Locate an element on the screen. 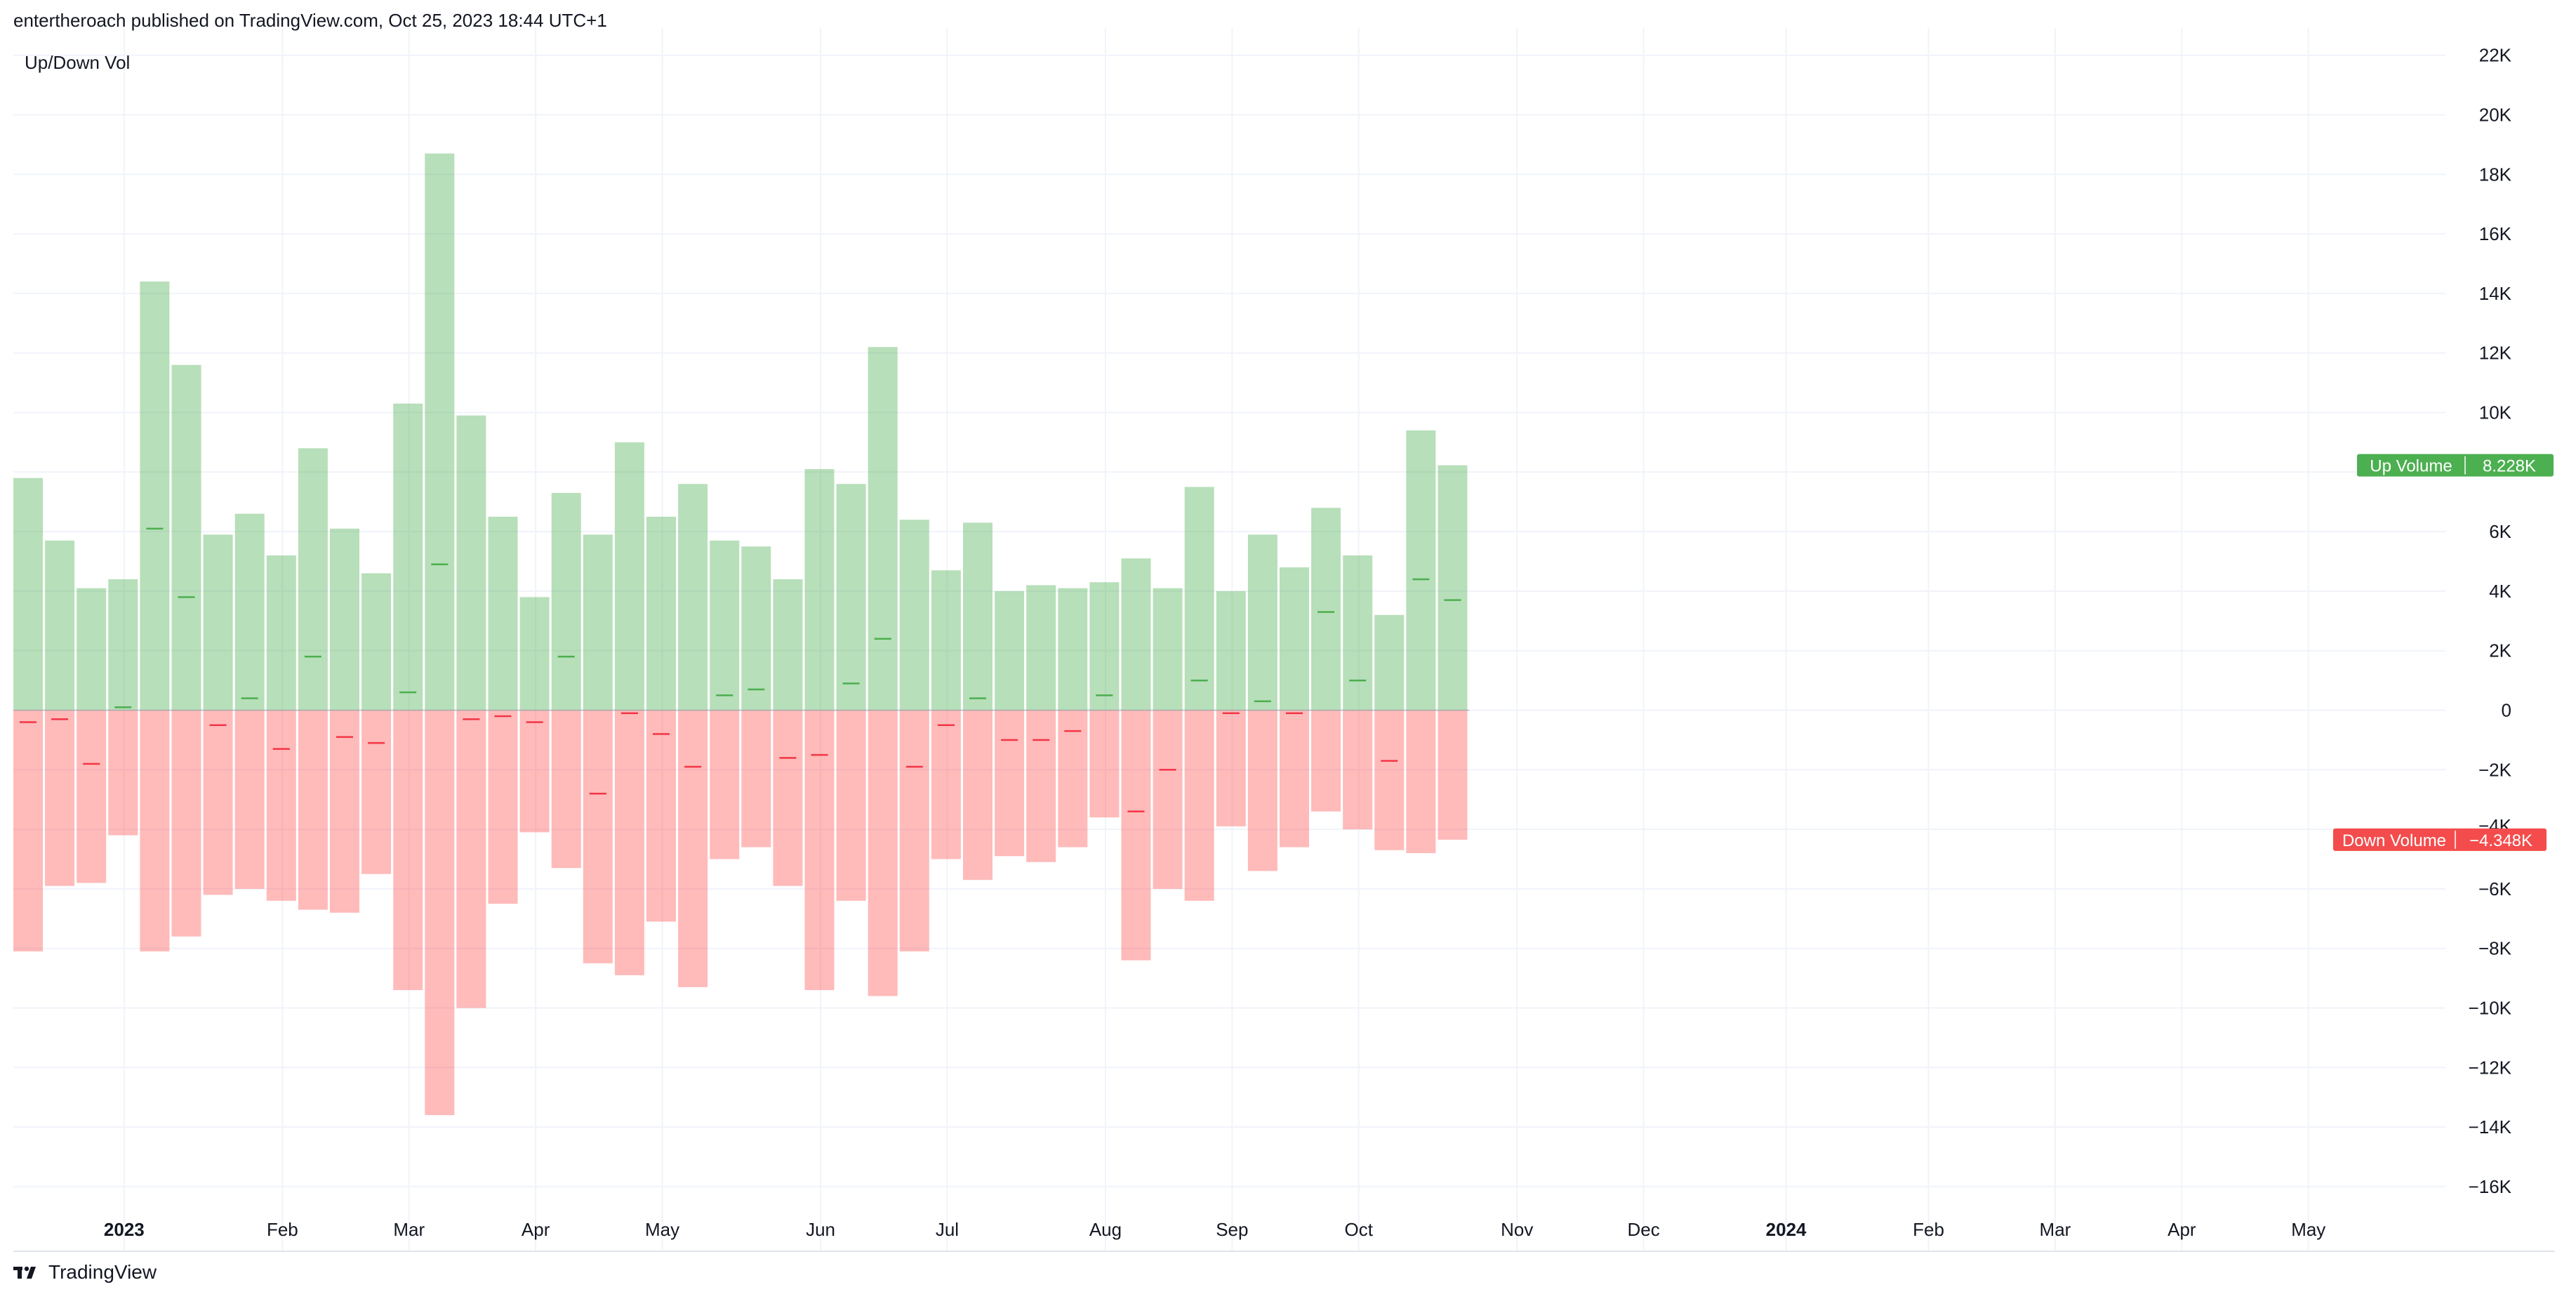  x-tick-label: Jul is located at coordinates (948, 1229).